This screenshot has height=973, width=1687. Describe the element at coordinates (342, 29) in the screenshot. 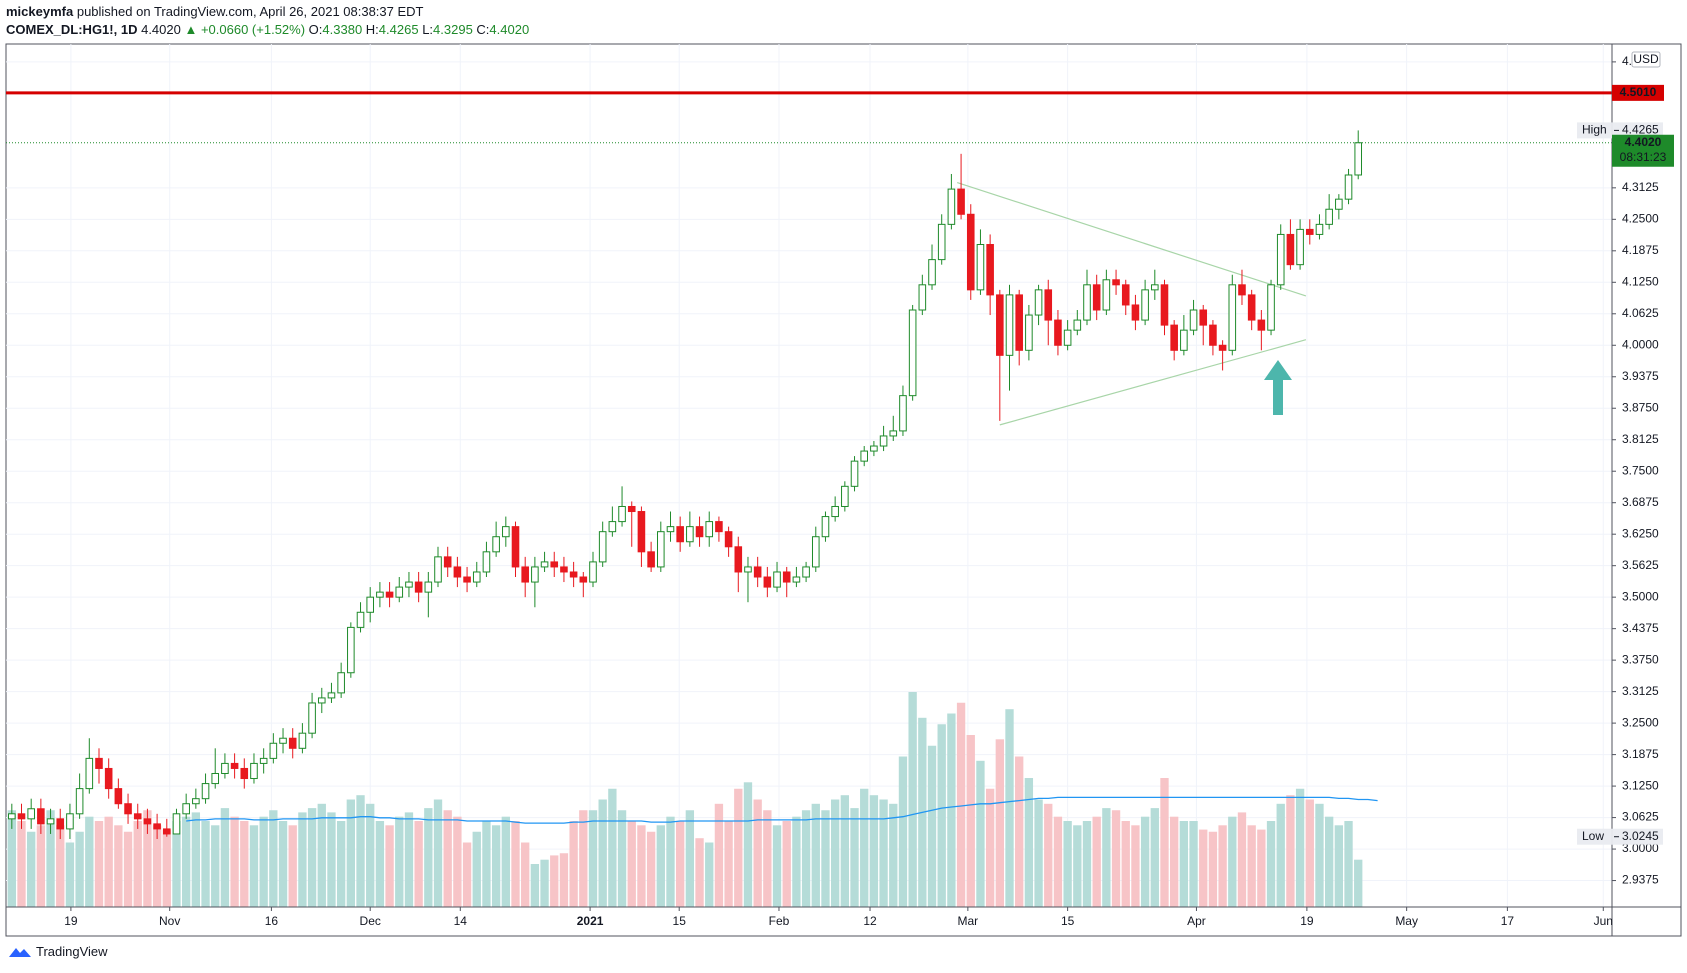

I see `o-value: 4.3380` at that location.